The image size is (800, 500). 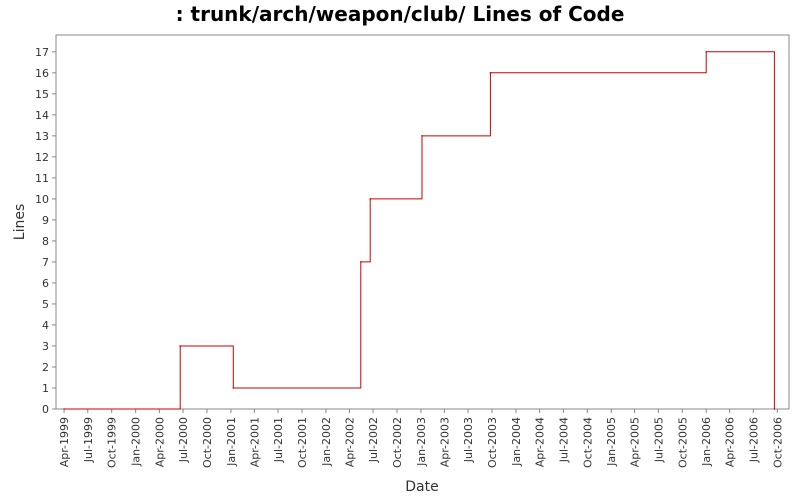 I want to click on x-tick-label: Jul-2000, so click(x=183, y=440).